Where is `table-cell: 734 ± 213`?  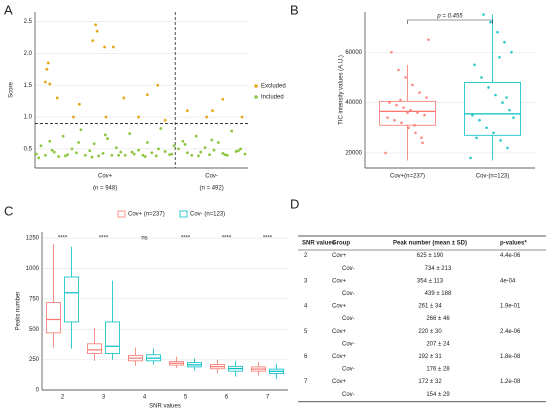
table-cell: 734 ± 213 is located at coordinates (438, 269).